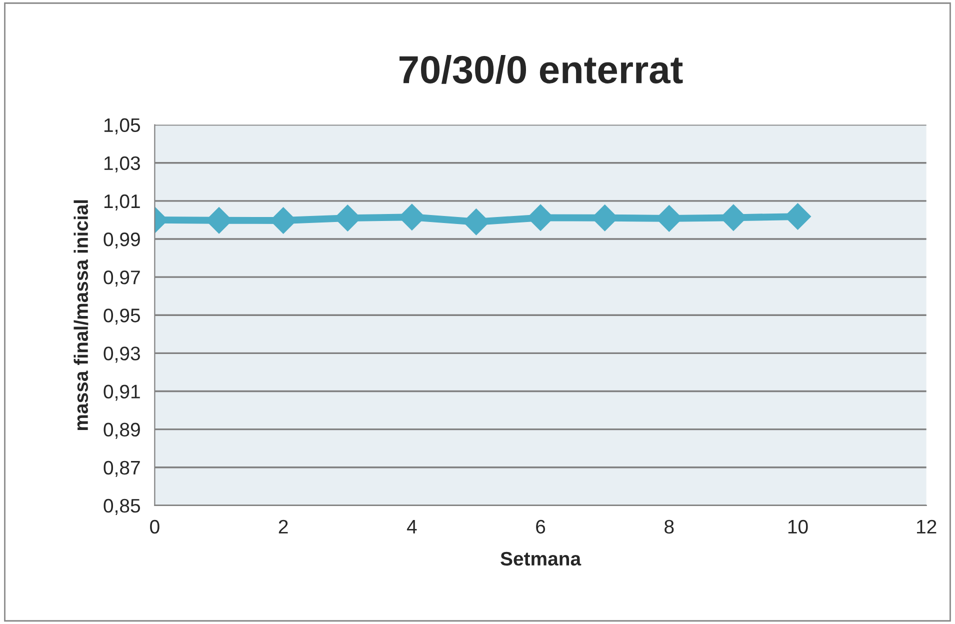  I want to click on y-tick-label: 1,01, so click(122, 202).